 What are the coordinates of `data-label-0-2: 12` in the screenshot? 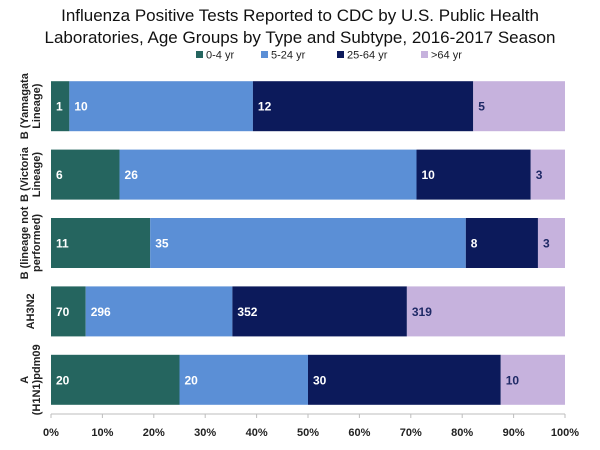 It's located at (265, 107).